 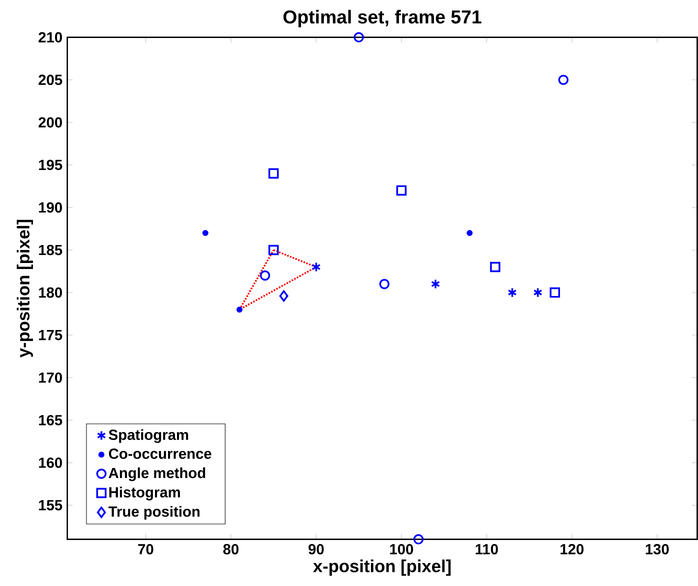 What do you see at coordinates (50, 377) in the screenshot?
I see `y-tick-label: 170` at bounding box center [50, 377].